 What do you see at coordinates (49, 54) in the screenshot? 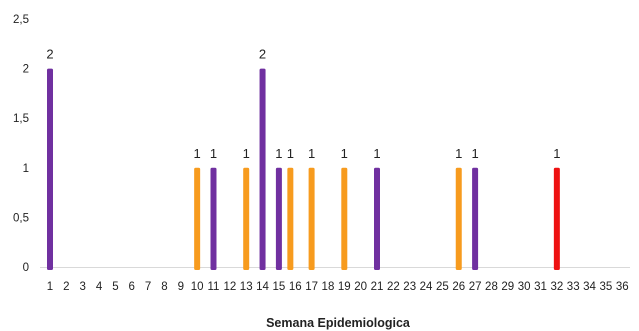
I see `data-label-week-1: 2` at bounding box center [49, 54].